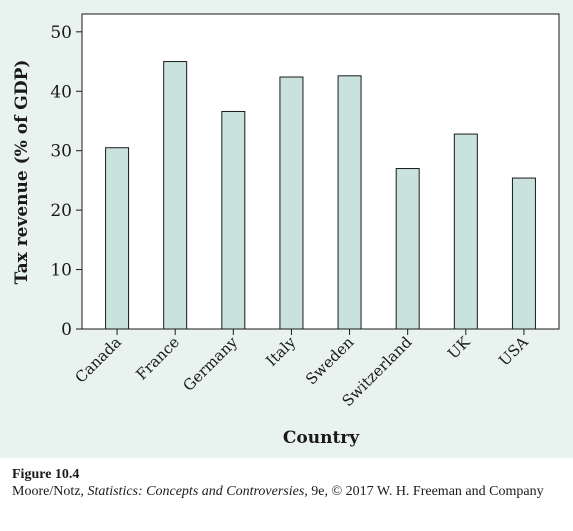 Image resolution: width=573 pixels, height=531 pixels. What do you see at coordinates (465, 231) in the screenshot?
I see `bar-uk` at bounding box center [465, 231].